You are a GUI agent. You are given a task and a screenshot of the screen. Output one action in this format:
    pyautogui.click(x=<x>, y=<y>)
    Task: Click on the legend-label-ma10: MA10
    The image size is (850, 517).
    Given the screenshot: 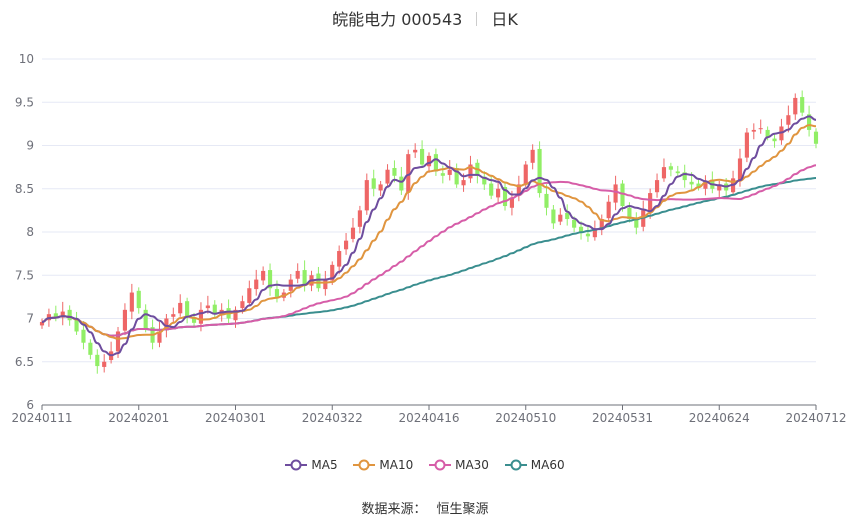 What is the action you would take?
    pyautogui.click(x=396, y=465)
    